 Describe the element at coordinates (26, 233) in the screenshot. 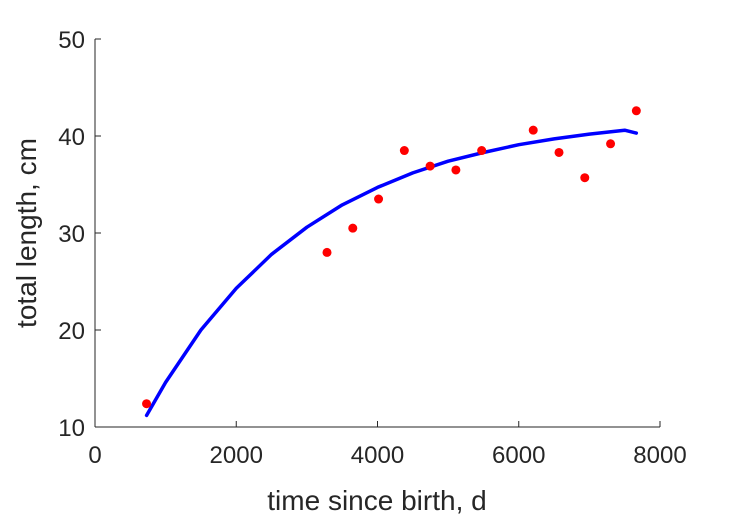

I see `y-axis-label: total length, cm` at that location.